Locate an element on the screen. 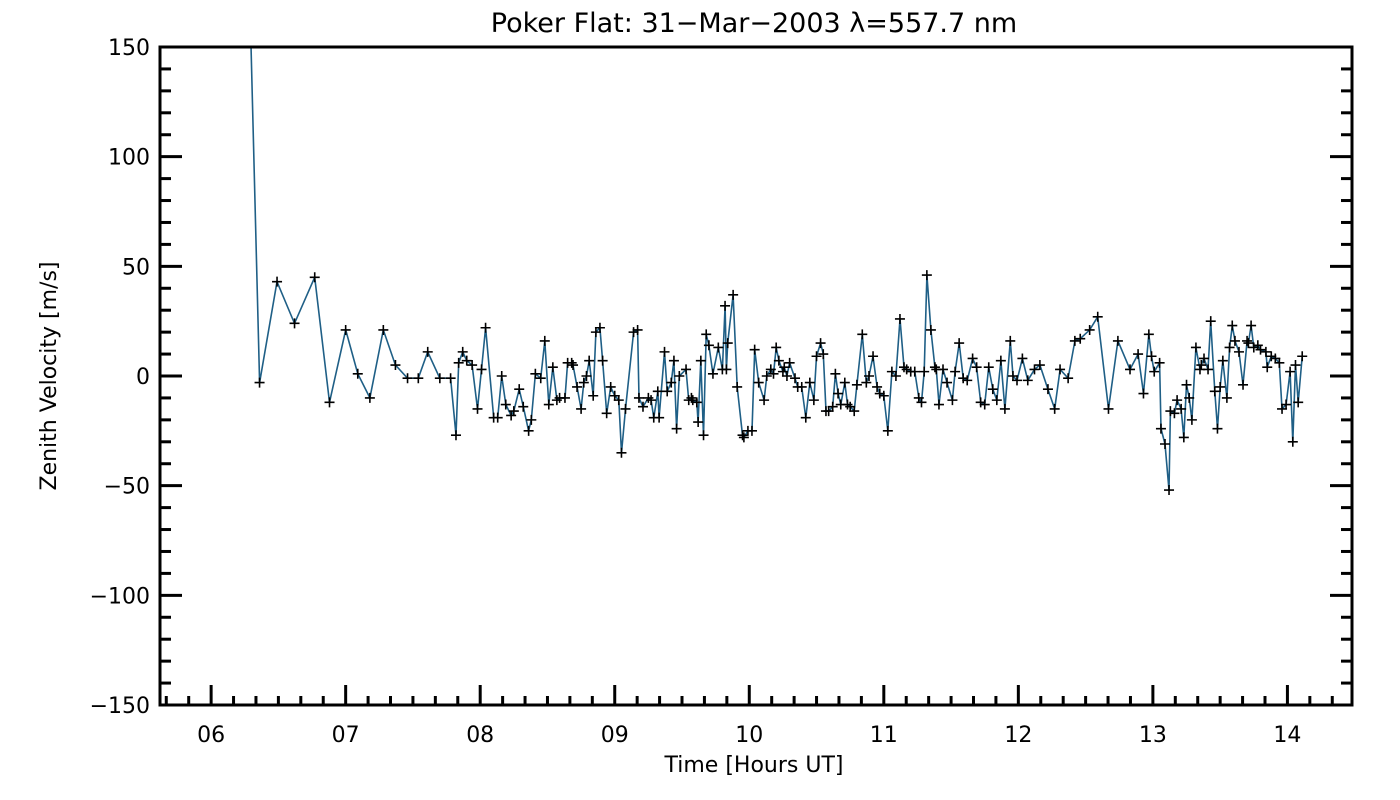  y-tick-label: 150 is located at coordinates (129, 48).